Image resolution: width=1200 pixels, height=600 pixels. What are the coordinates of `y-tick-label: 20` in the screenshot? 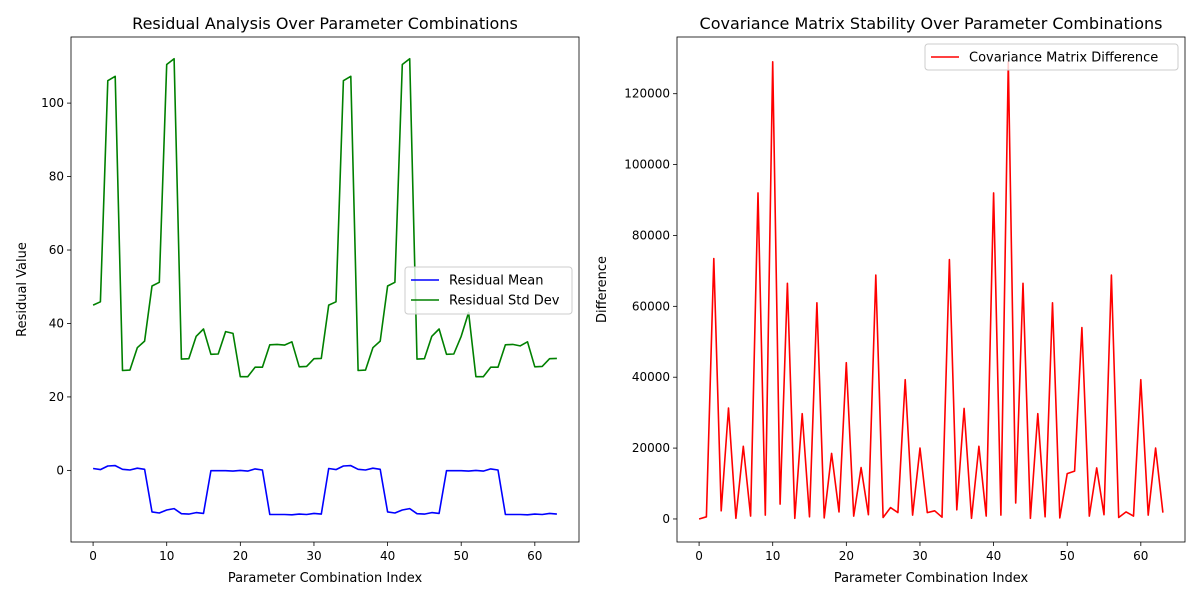 It's located at (56, 397).